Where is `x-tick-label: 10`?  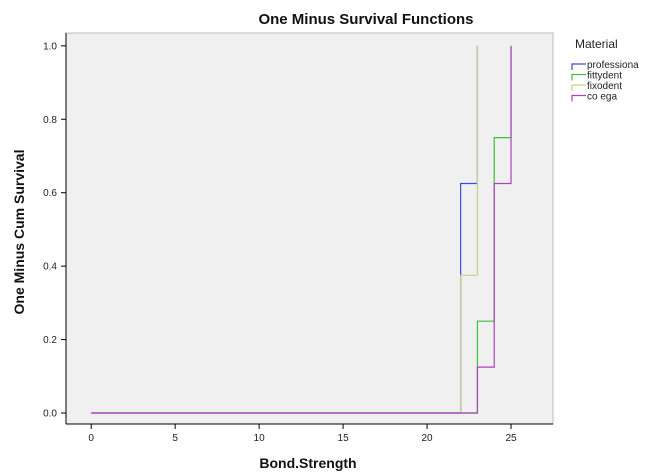
x-tick-label: 10 is located at coordinates (260, 438).